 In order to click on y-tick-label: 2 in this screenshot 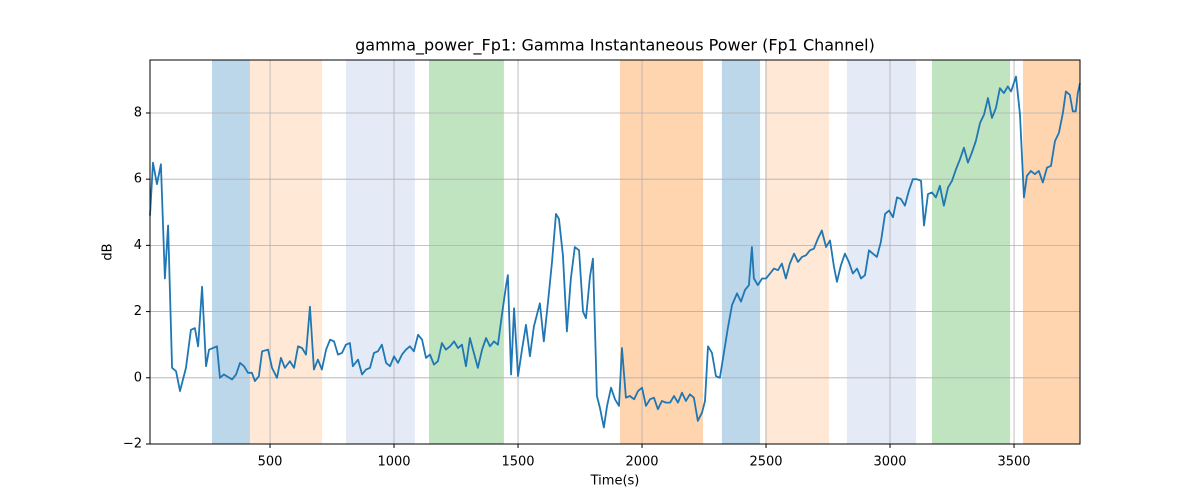, I will do `click(138, 311)`.